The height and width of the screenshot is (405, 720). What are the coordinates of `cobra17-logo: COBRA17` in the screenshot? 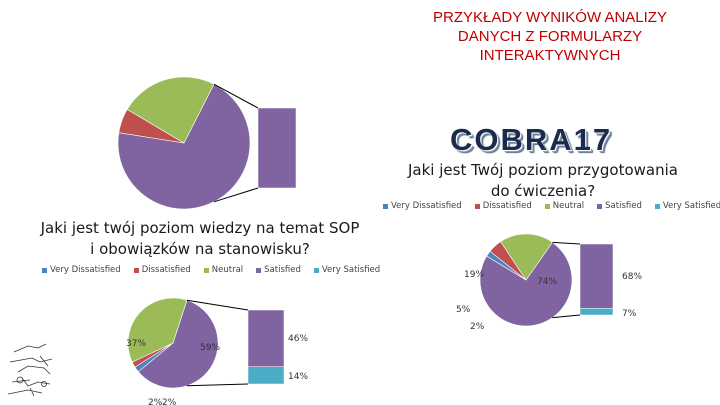 It's located at (531, 139).